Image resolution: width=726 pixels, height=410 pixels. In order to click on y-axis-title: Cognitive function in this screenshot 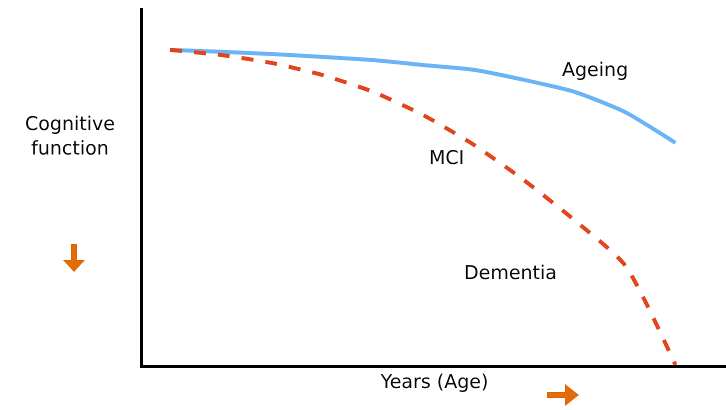, I will do `click(70, 136)`.